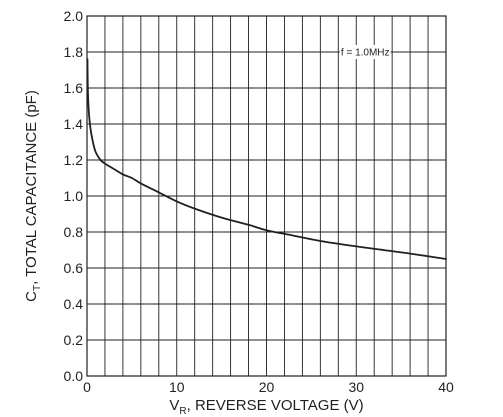 The height and width of the screenshot is (417, 503). Describe the element at coordinates (446, 387) in the screenshot. I see `x-tick-label: 40` at that location.